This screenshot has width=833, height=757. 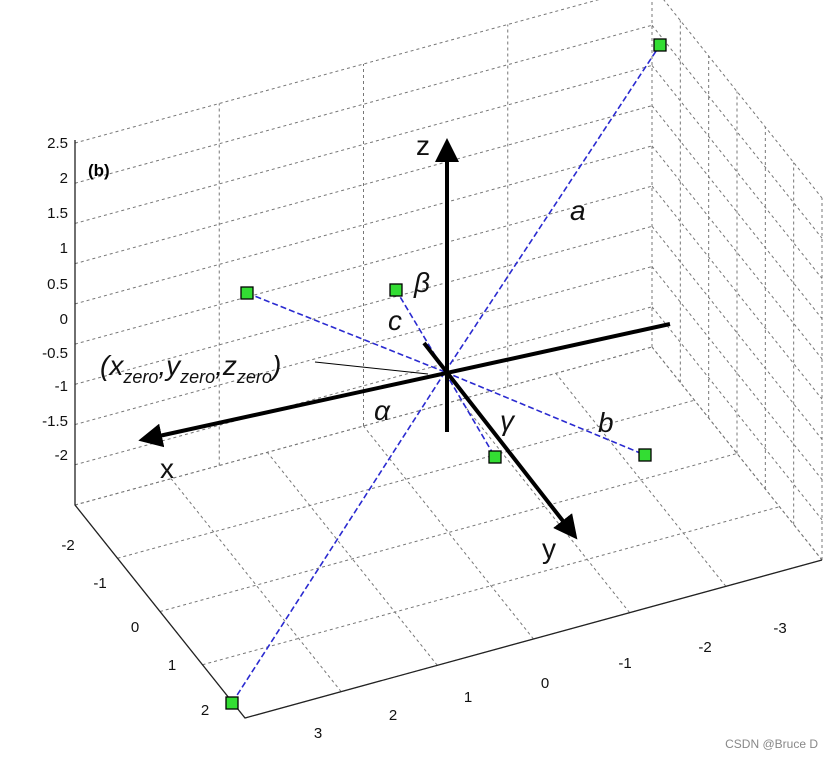 What do you see at coordinates (64, 248) in the screenshot?
I see `z-tick-label: 1` at bounding box center [64, 248].